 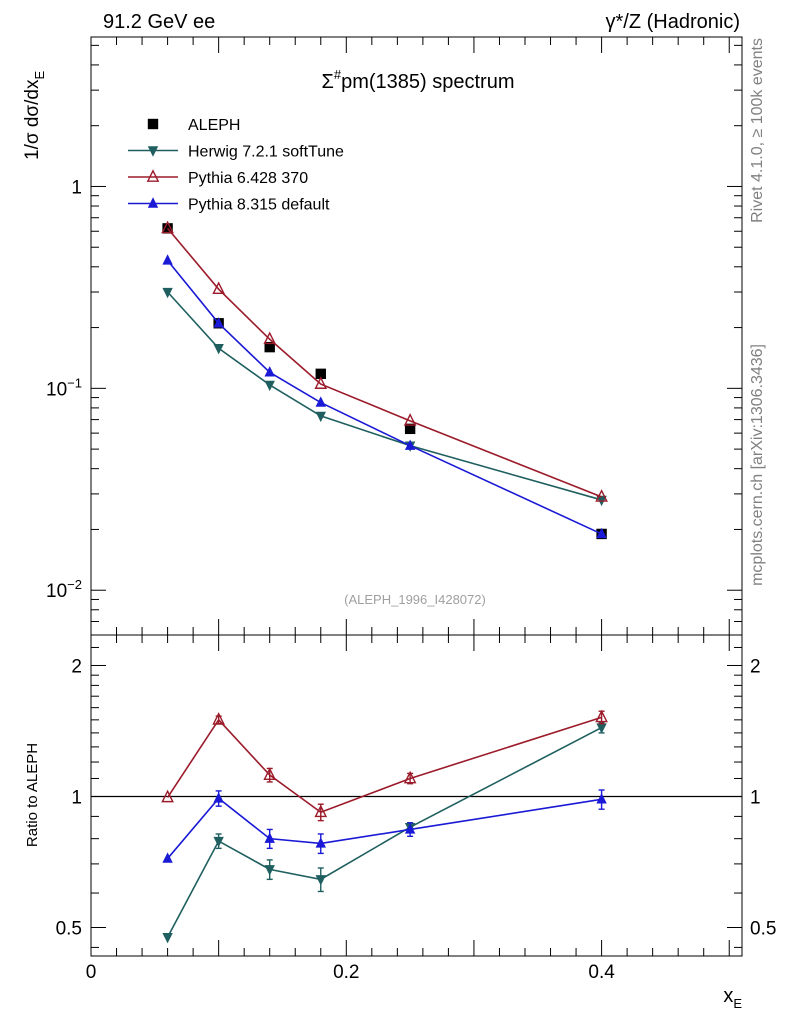 I want to click on chart-title: Σ#pm(1385) spectrum, so click(x=417, y=80).